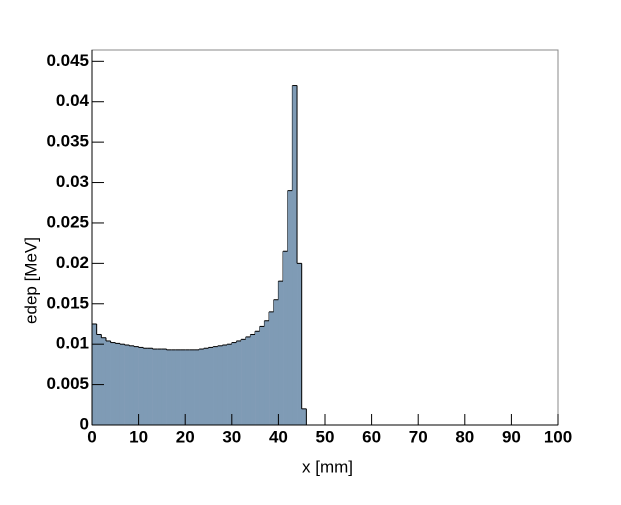 This screenshot has height=505, width=621. Describe the element at coordinates (72, 181) in the screenshot. I see `y-tick-label: 0.03` at that location.